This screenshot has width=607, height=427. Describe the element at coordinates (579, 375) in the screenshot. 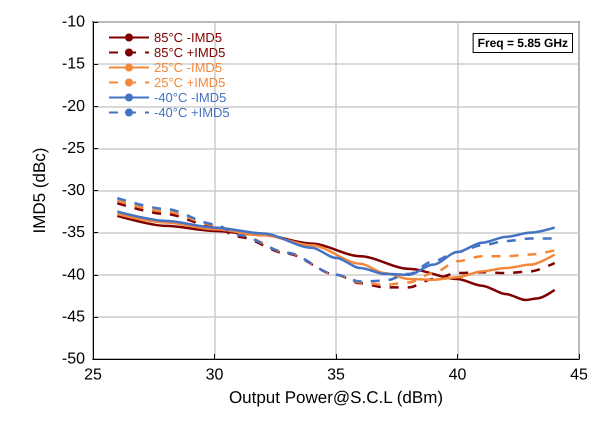

I see `x-tick-label: 45` at that location.